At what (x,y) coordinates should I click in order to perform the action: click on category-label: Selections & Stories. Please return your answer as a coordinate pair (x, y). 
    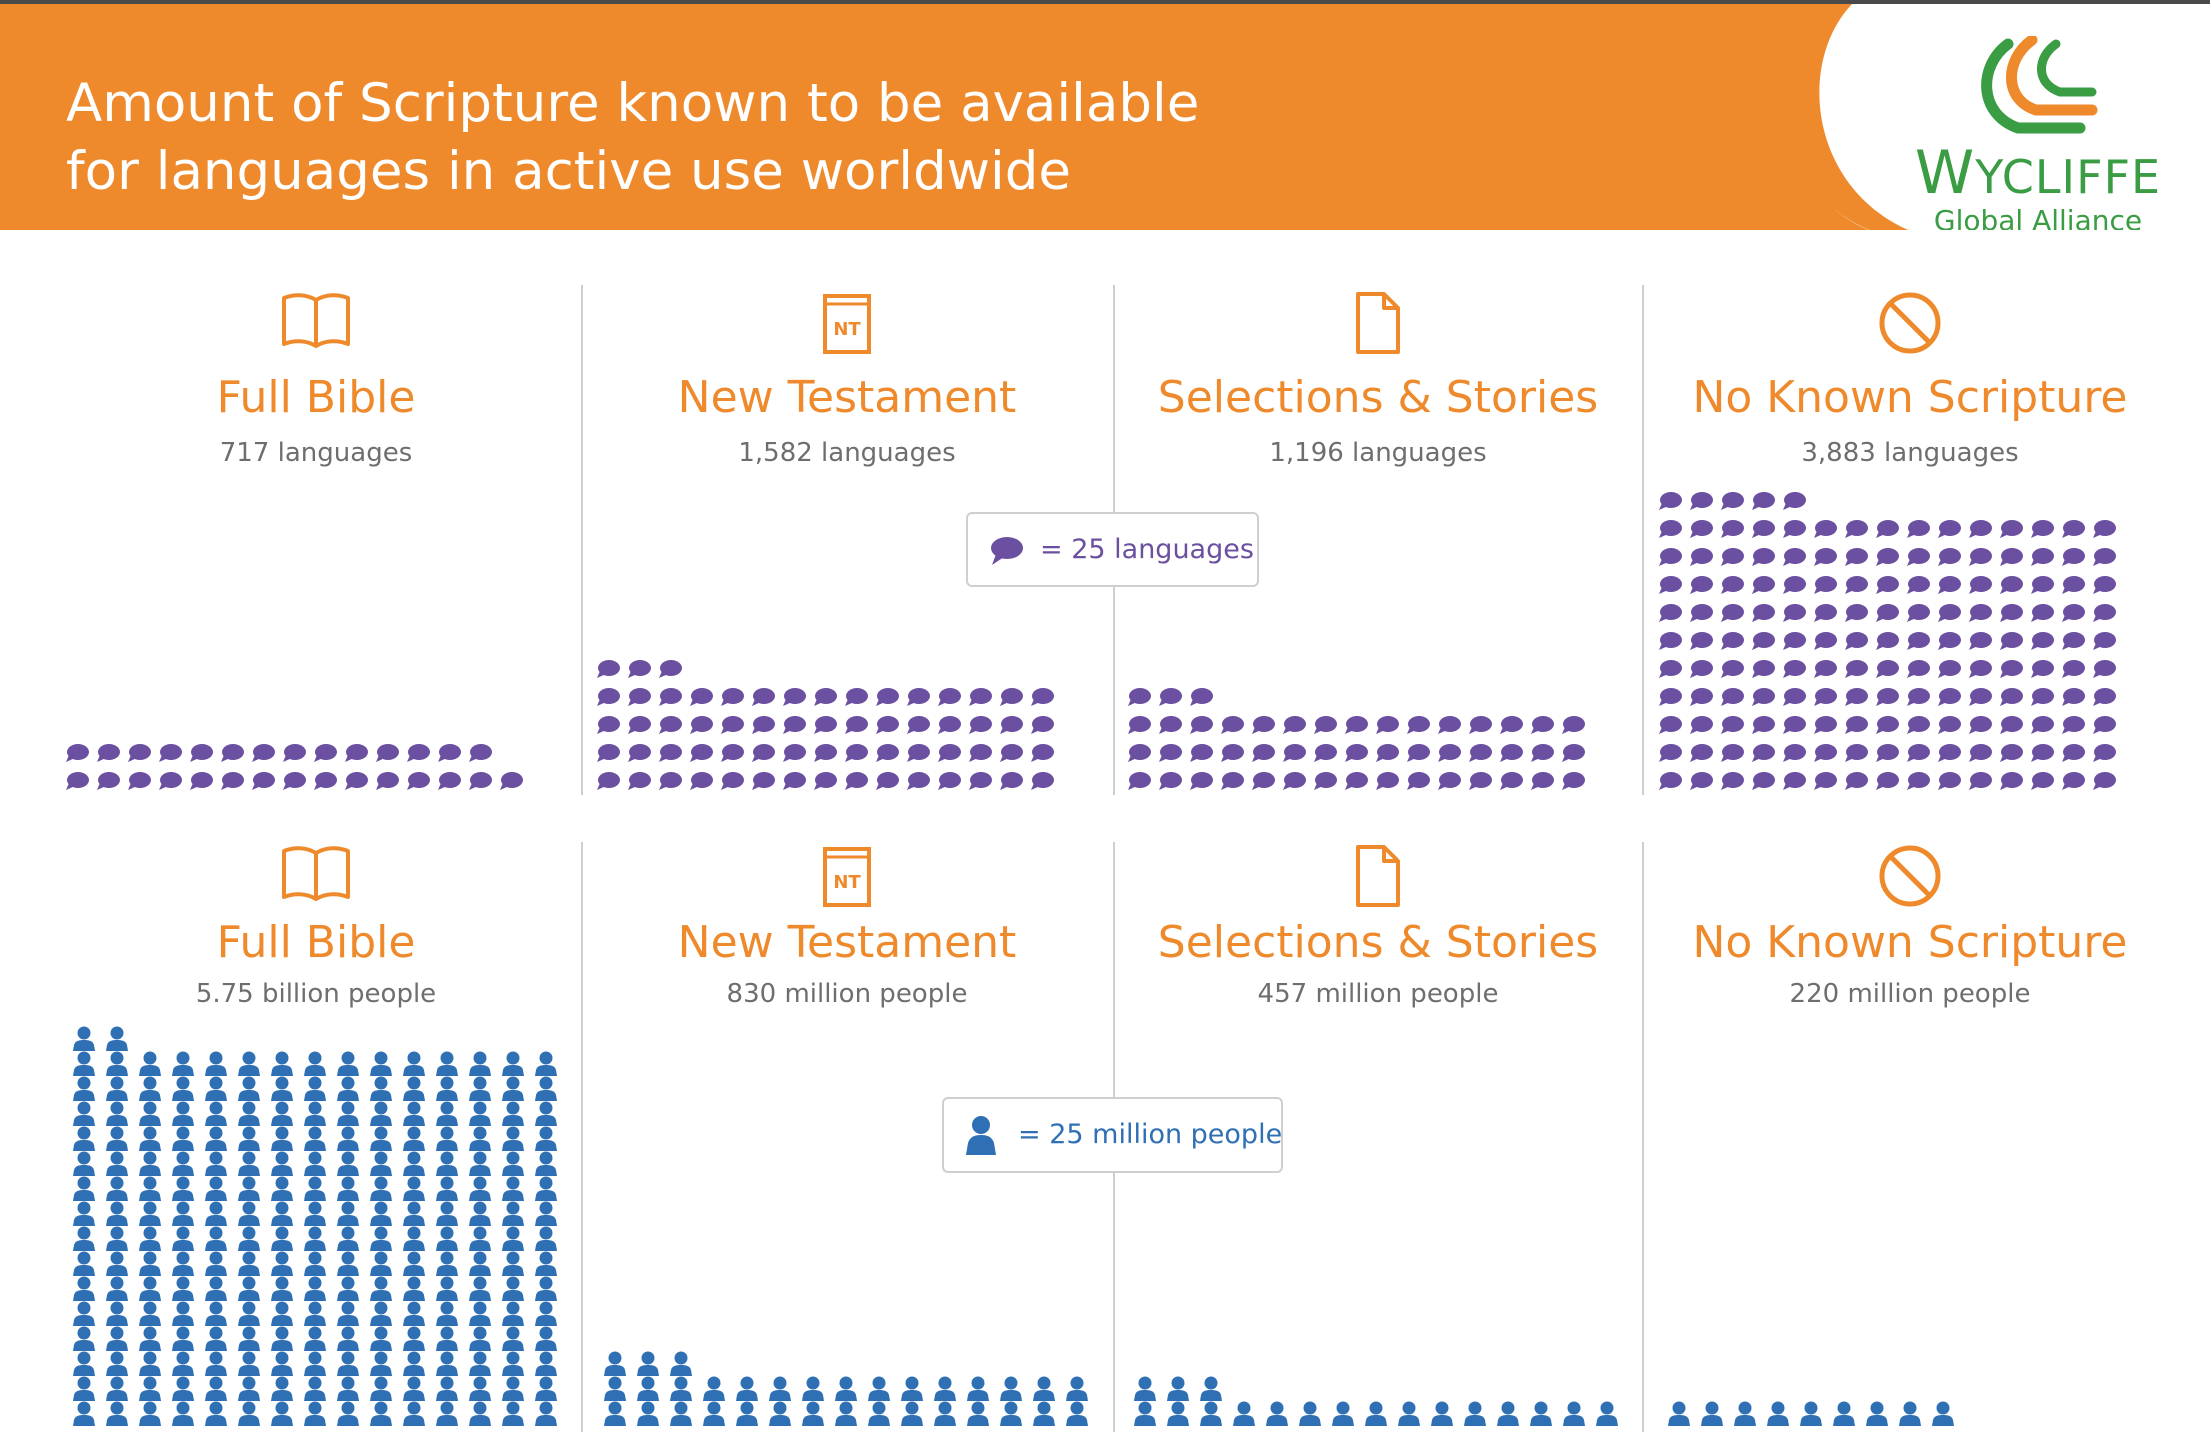
    Looking at the image, I should click on (1378, 942).